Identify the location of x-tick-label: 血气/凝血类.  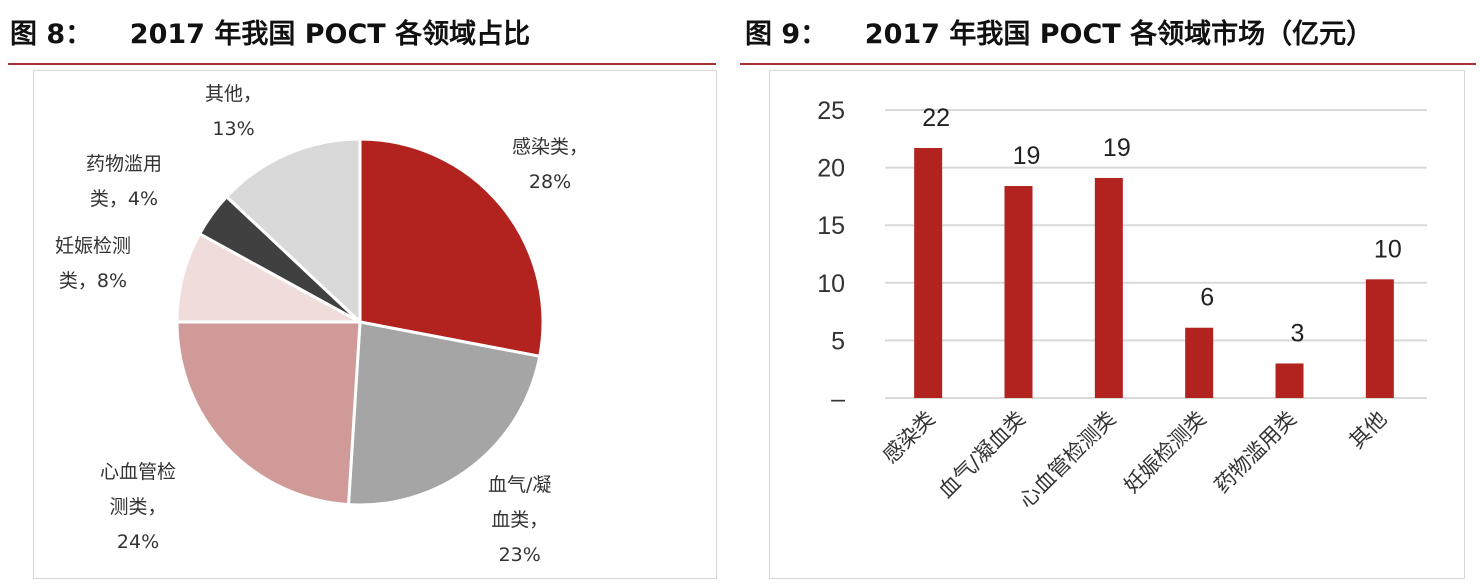
(982, 455).